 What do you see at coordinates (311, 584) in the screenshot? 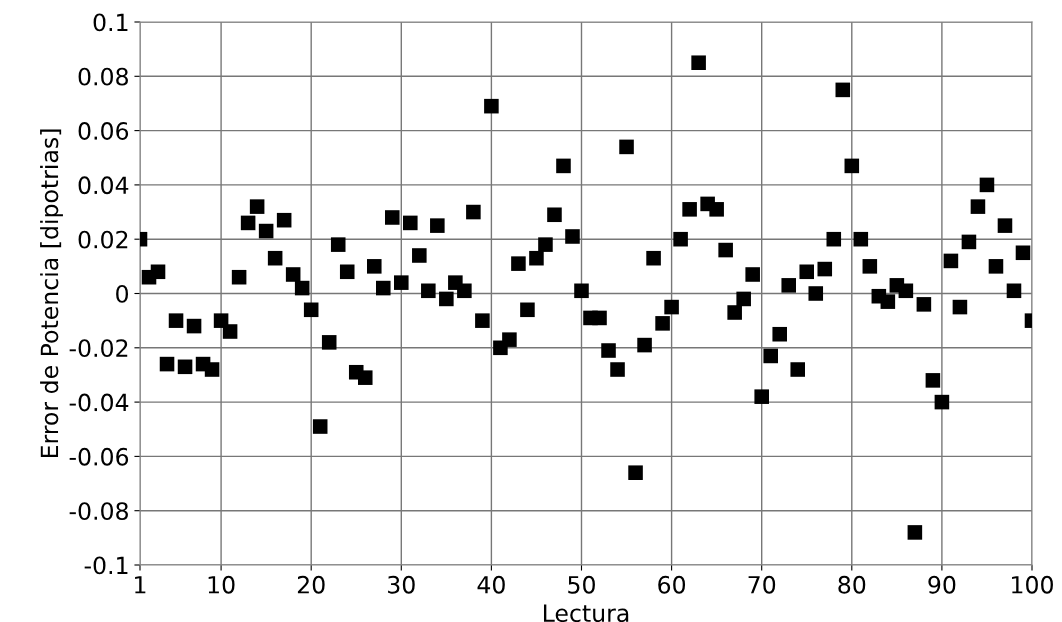
I see `x-tick-label: 20` at bounding box center [311, 584].